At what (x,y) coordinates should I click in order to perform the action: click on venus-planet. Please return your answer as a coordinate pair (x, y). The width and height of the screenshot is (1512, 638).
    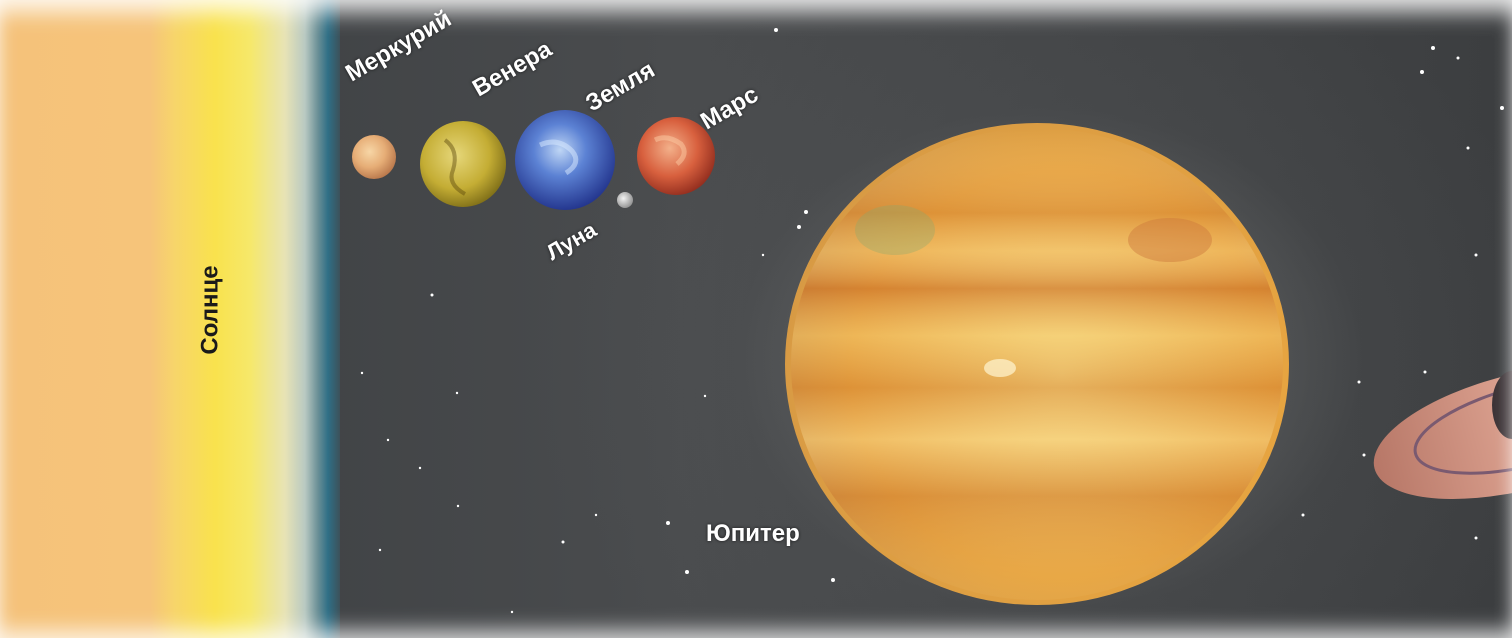
    Looking at the image, I should click on (463, 164).